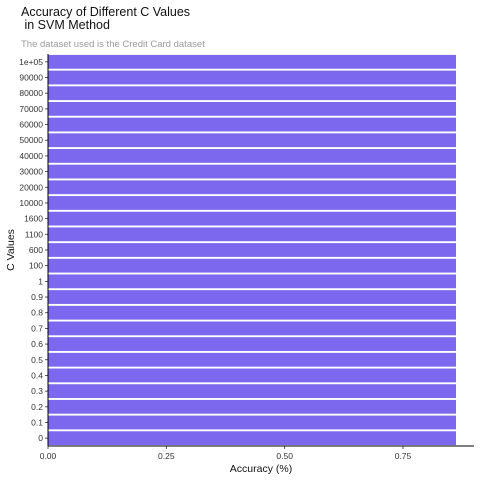  What do you see at coordinates (252, 406) in the screenshot?
I see `bar-0.2` at bounding box center [252, 406].